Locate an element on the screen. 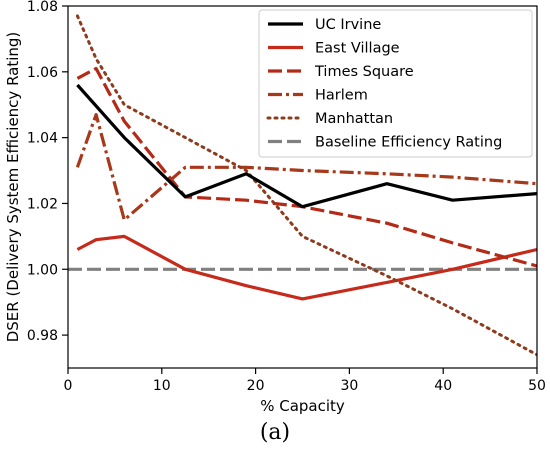 The width and height of the screenshot is (550, 463). x-tick-label: 20 is located at coordinates (256, 386).